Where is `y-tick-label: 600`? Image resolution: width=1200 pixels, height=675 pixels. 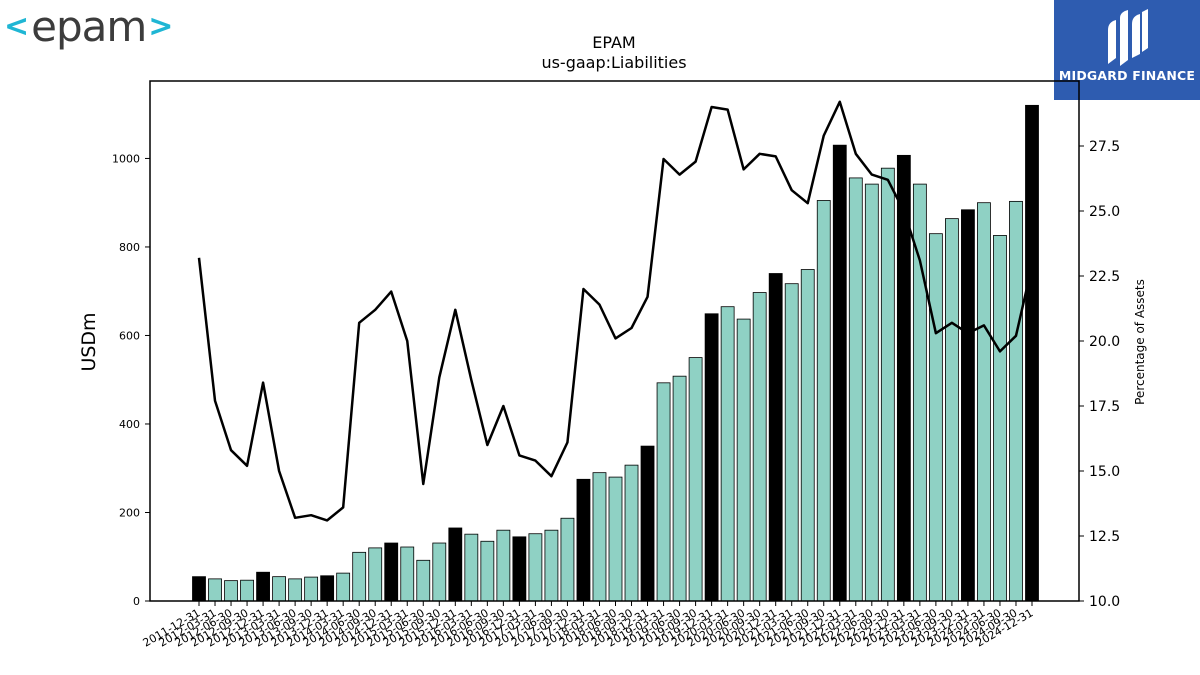 y-tick-label: 600 is located at coordinates (129, 335).